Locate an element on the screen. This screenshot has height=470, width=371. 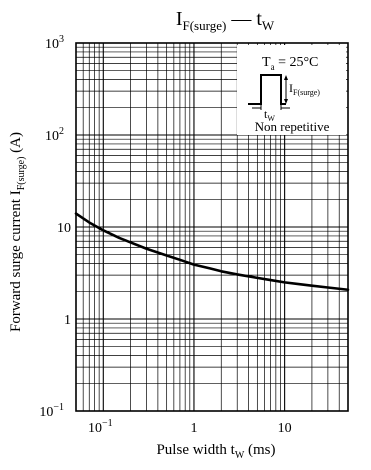
inset-note: Non repetitive is located at coordinates (292, 126).